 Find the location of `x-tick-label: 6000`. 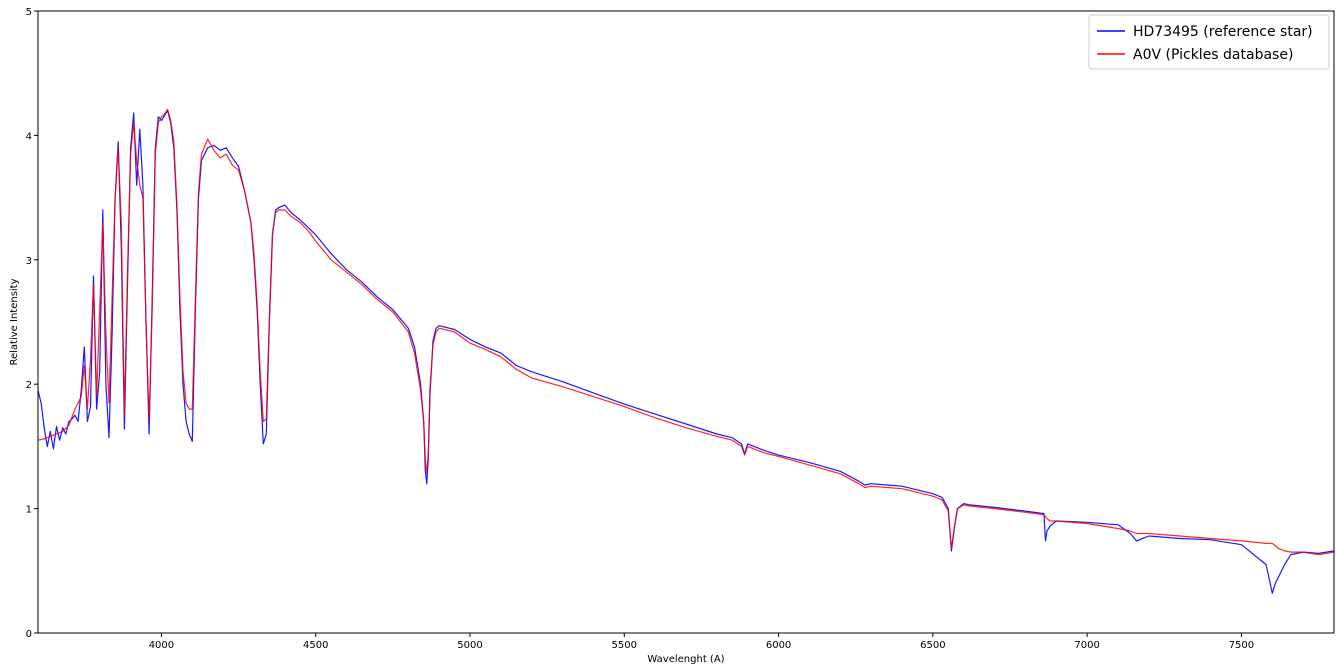

x-tick-label: 6000 is located at coordinates (778, 645).